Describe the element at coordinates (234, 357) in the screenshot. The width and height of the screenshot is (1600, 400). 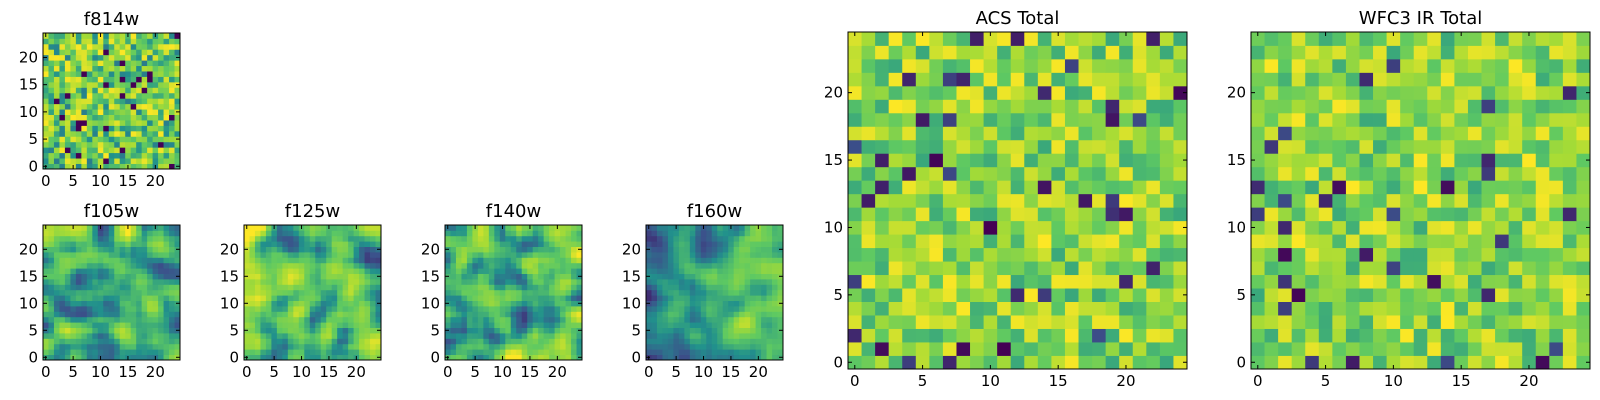
I see `y-tick-label: 0` at that location.